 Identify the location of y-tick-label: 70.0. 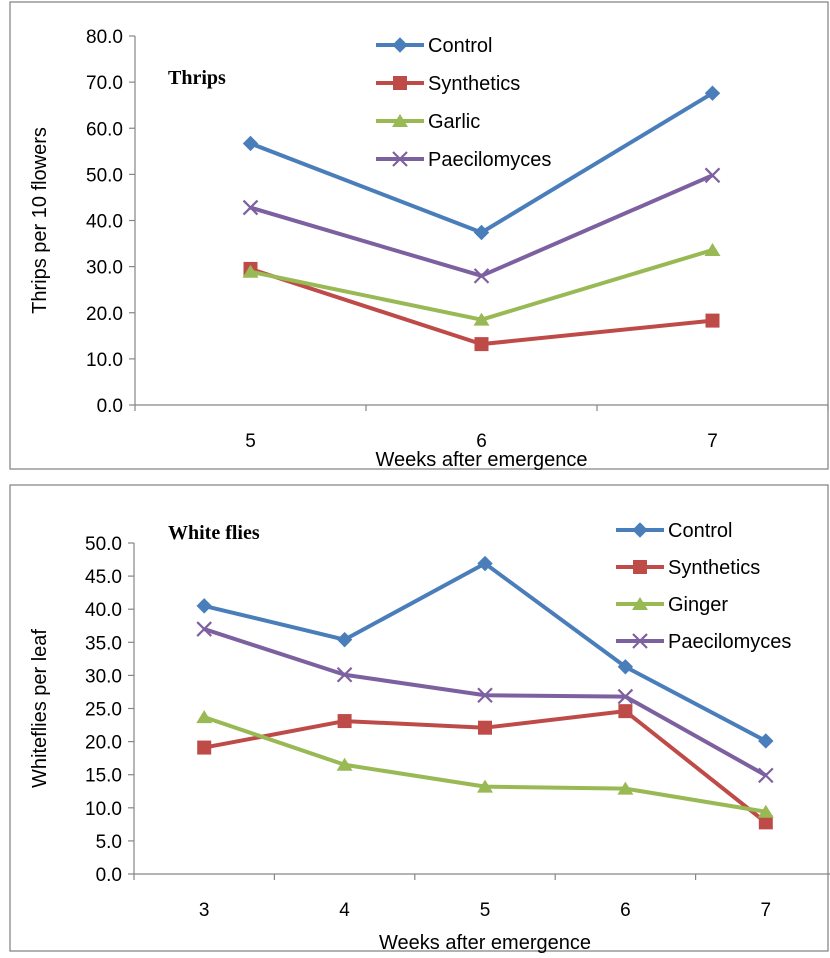
(104, 83).